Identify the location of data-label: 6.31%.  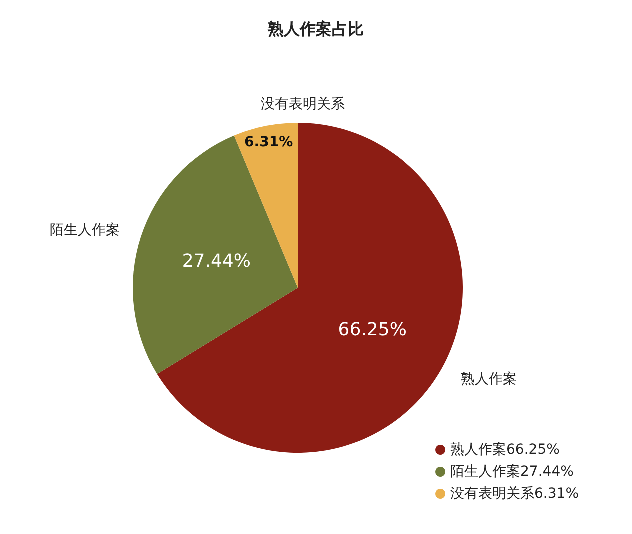
(269, 142).